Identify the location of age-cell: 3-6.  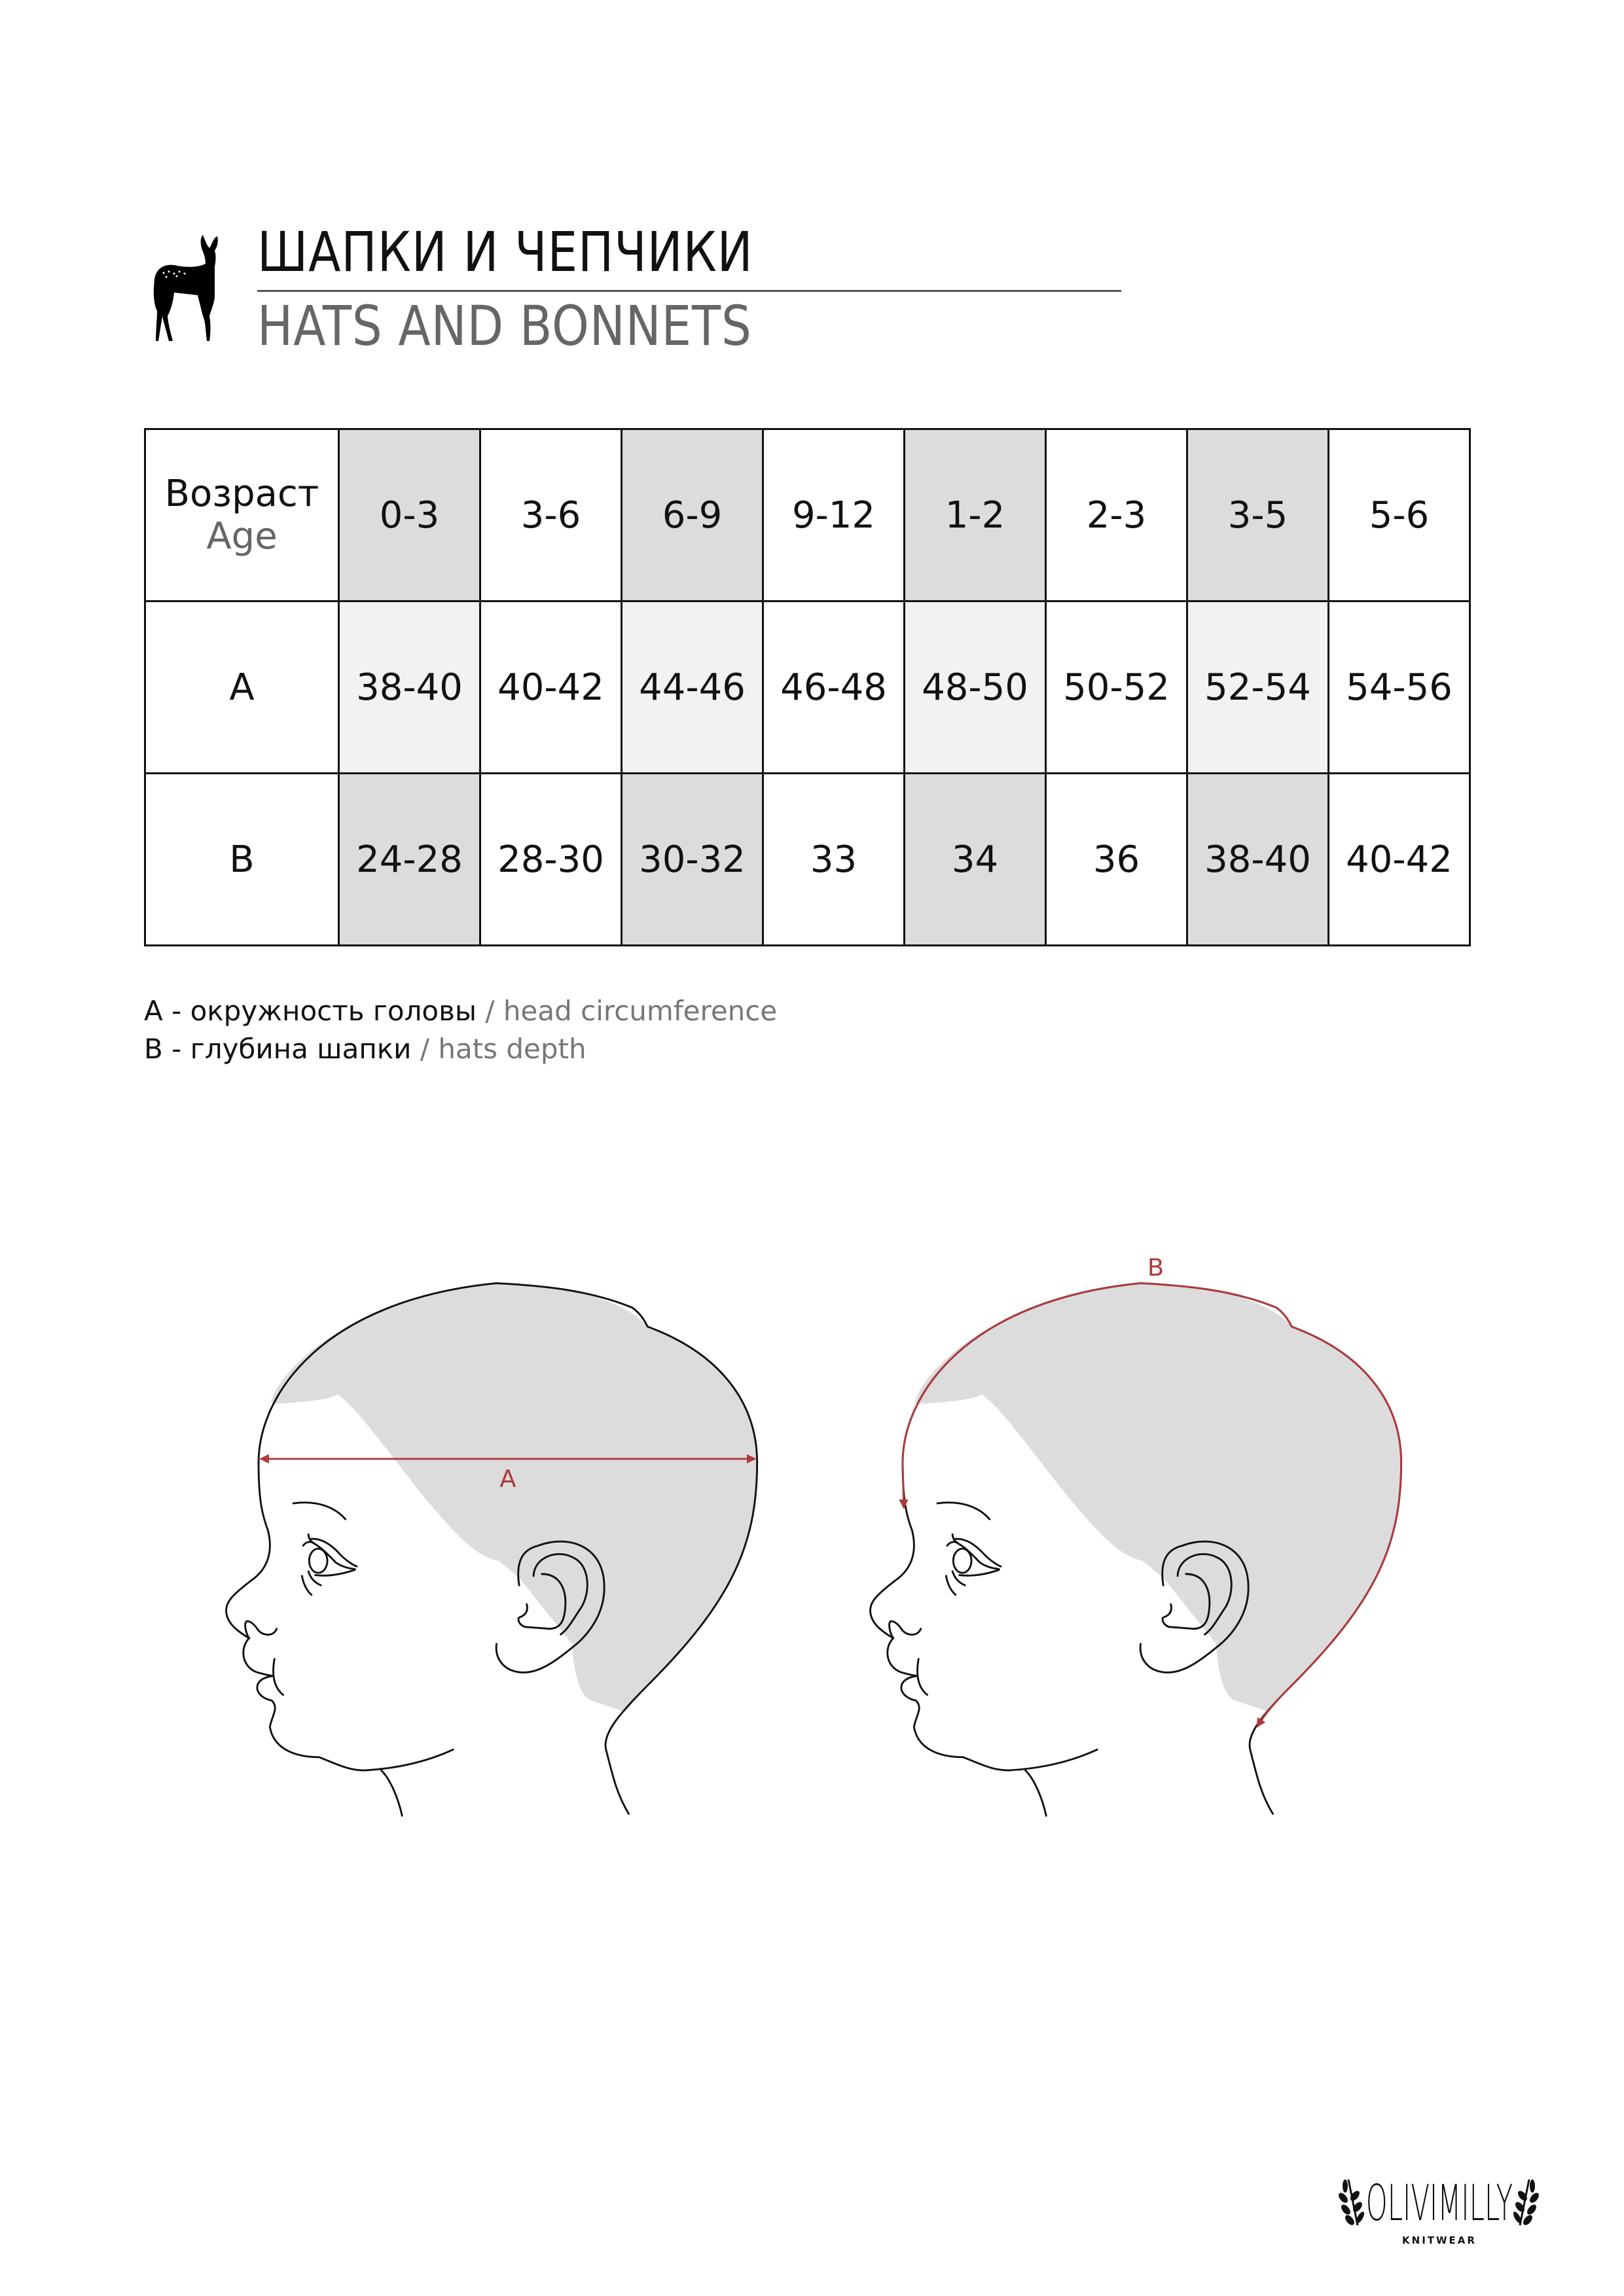
(551, 515).